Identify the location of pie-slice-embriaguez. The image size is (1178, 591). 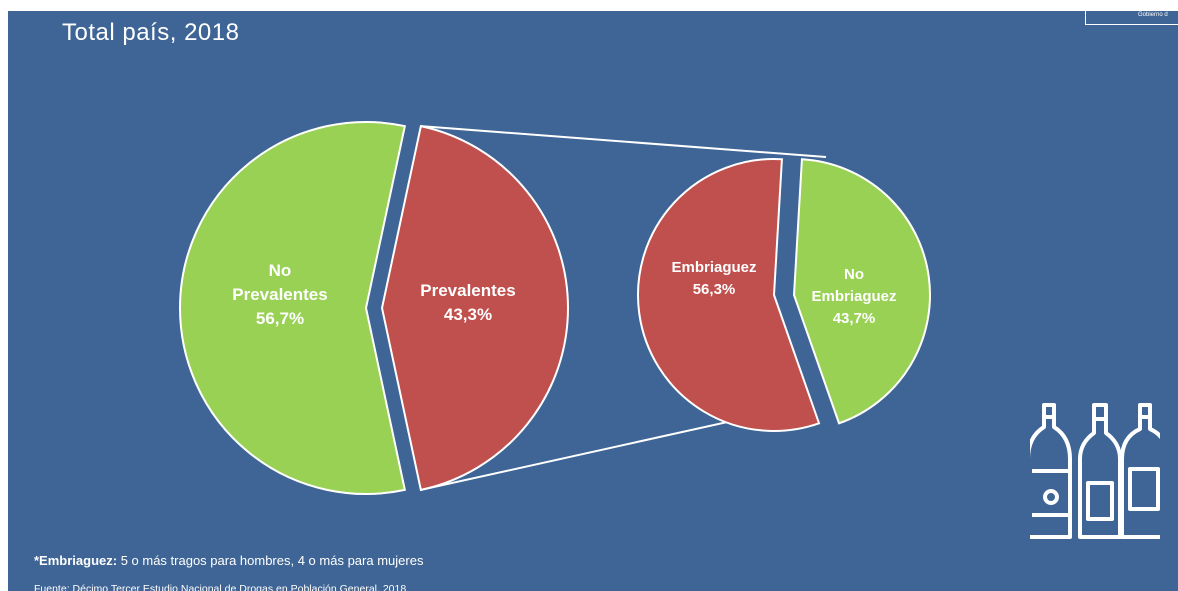
(729, 295).